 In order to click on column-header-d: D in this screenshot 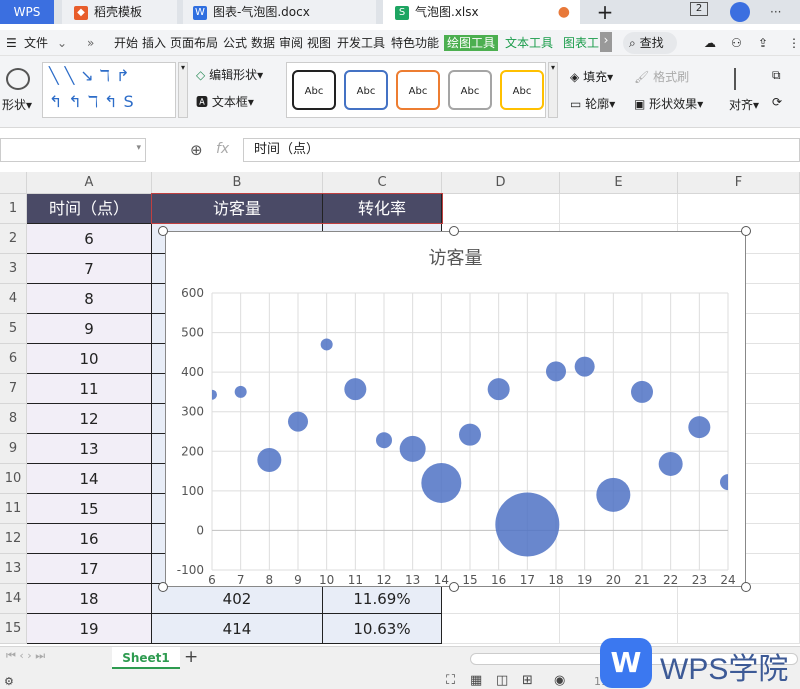, I will do `click(501, 183)`.